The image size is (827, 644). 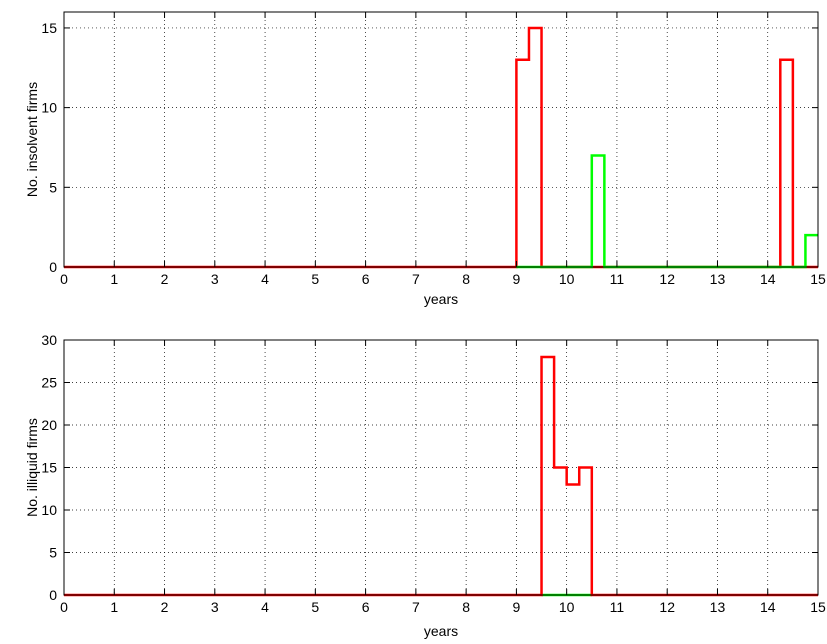 I want to click on y-tick-label: 25, so click(x=49, y=383).